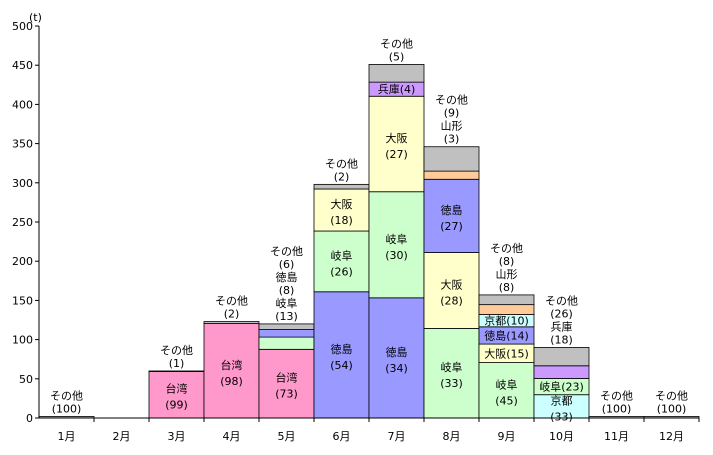  Describe the element at coordinates (561, 339) in the screenshot. I see `above-bar-label: (18)` at that location.